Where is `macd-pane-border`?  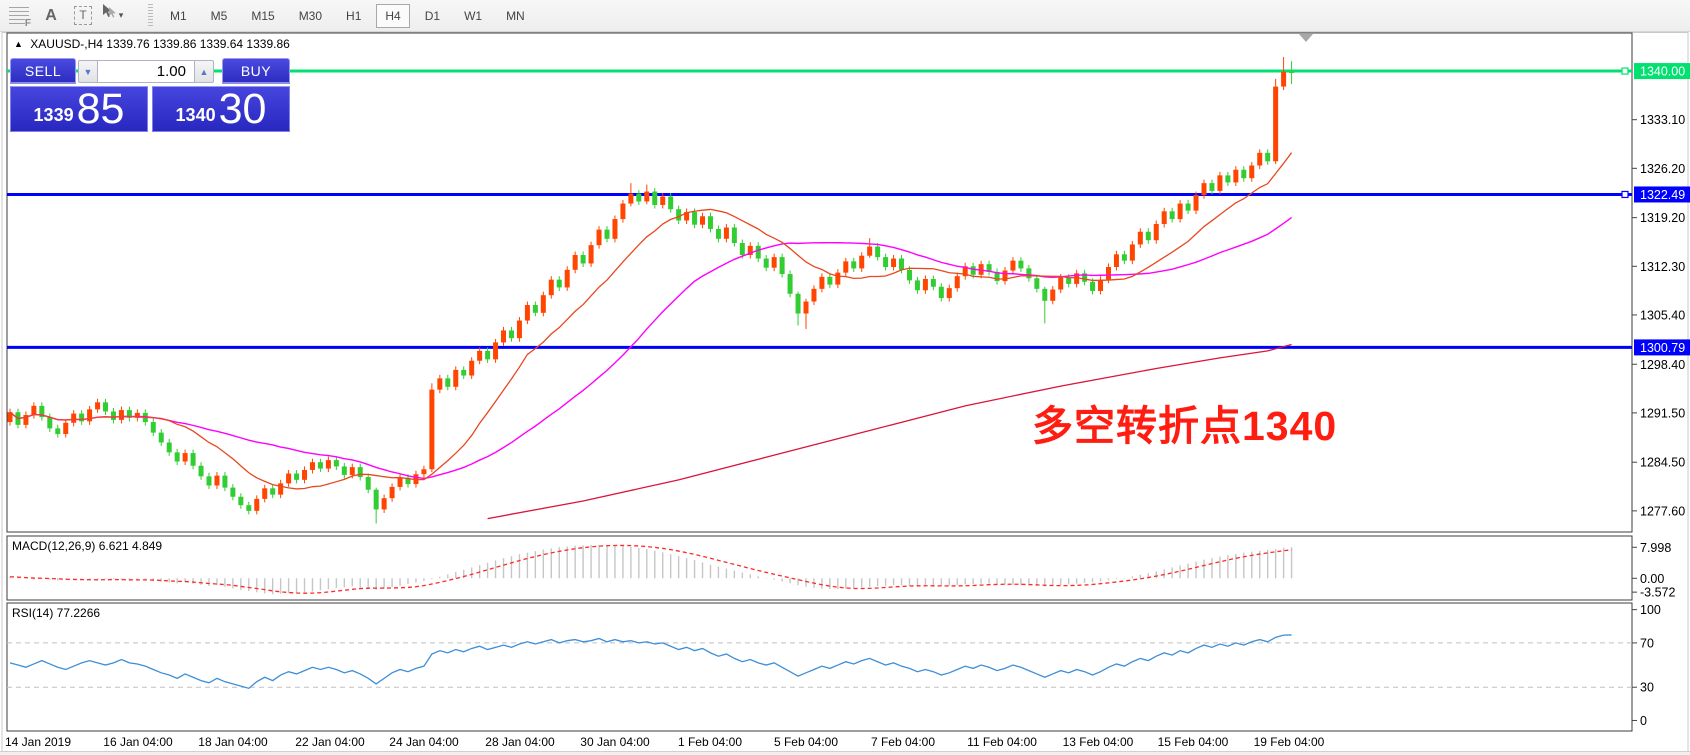 macd-pane-border is located at coordinates (819, 568).